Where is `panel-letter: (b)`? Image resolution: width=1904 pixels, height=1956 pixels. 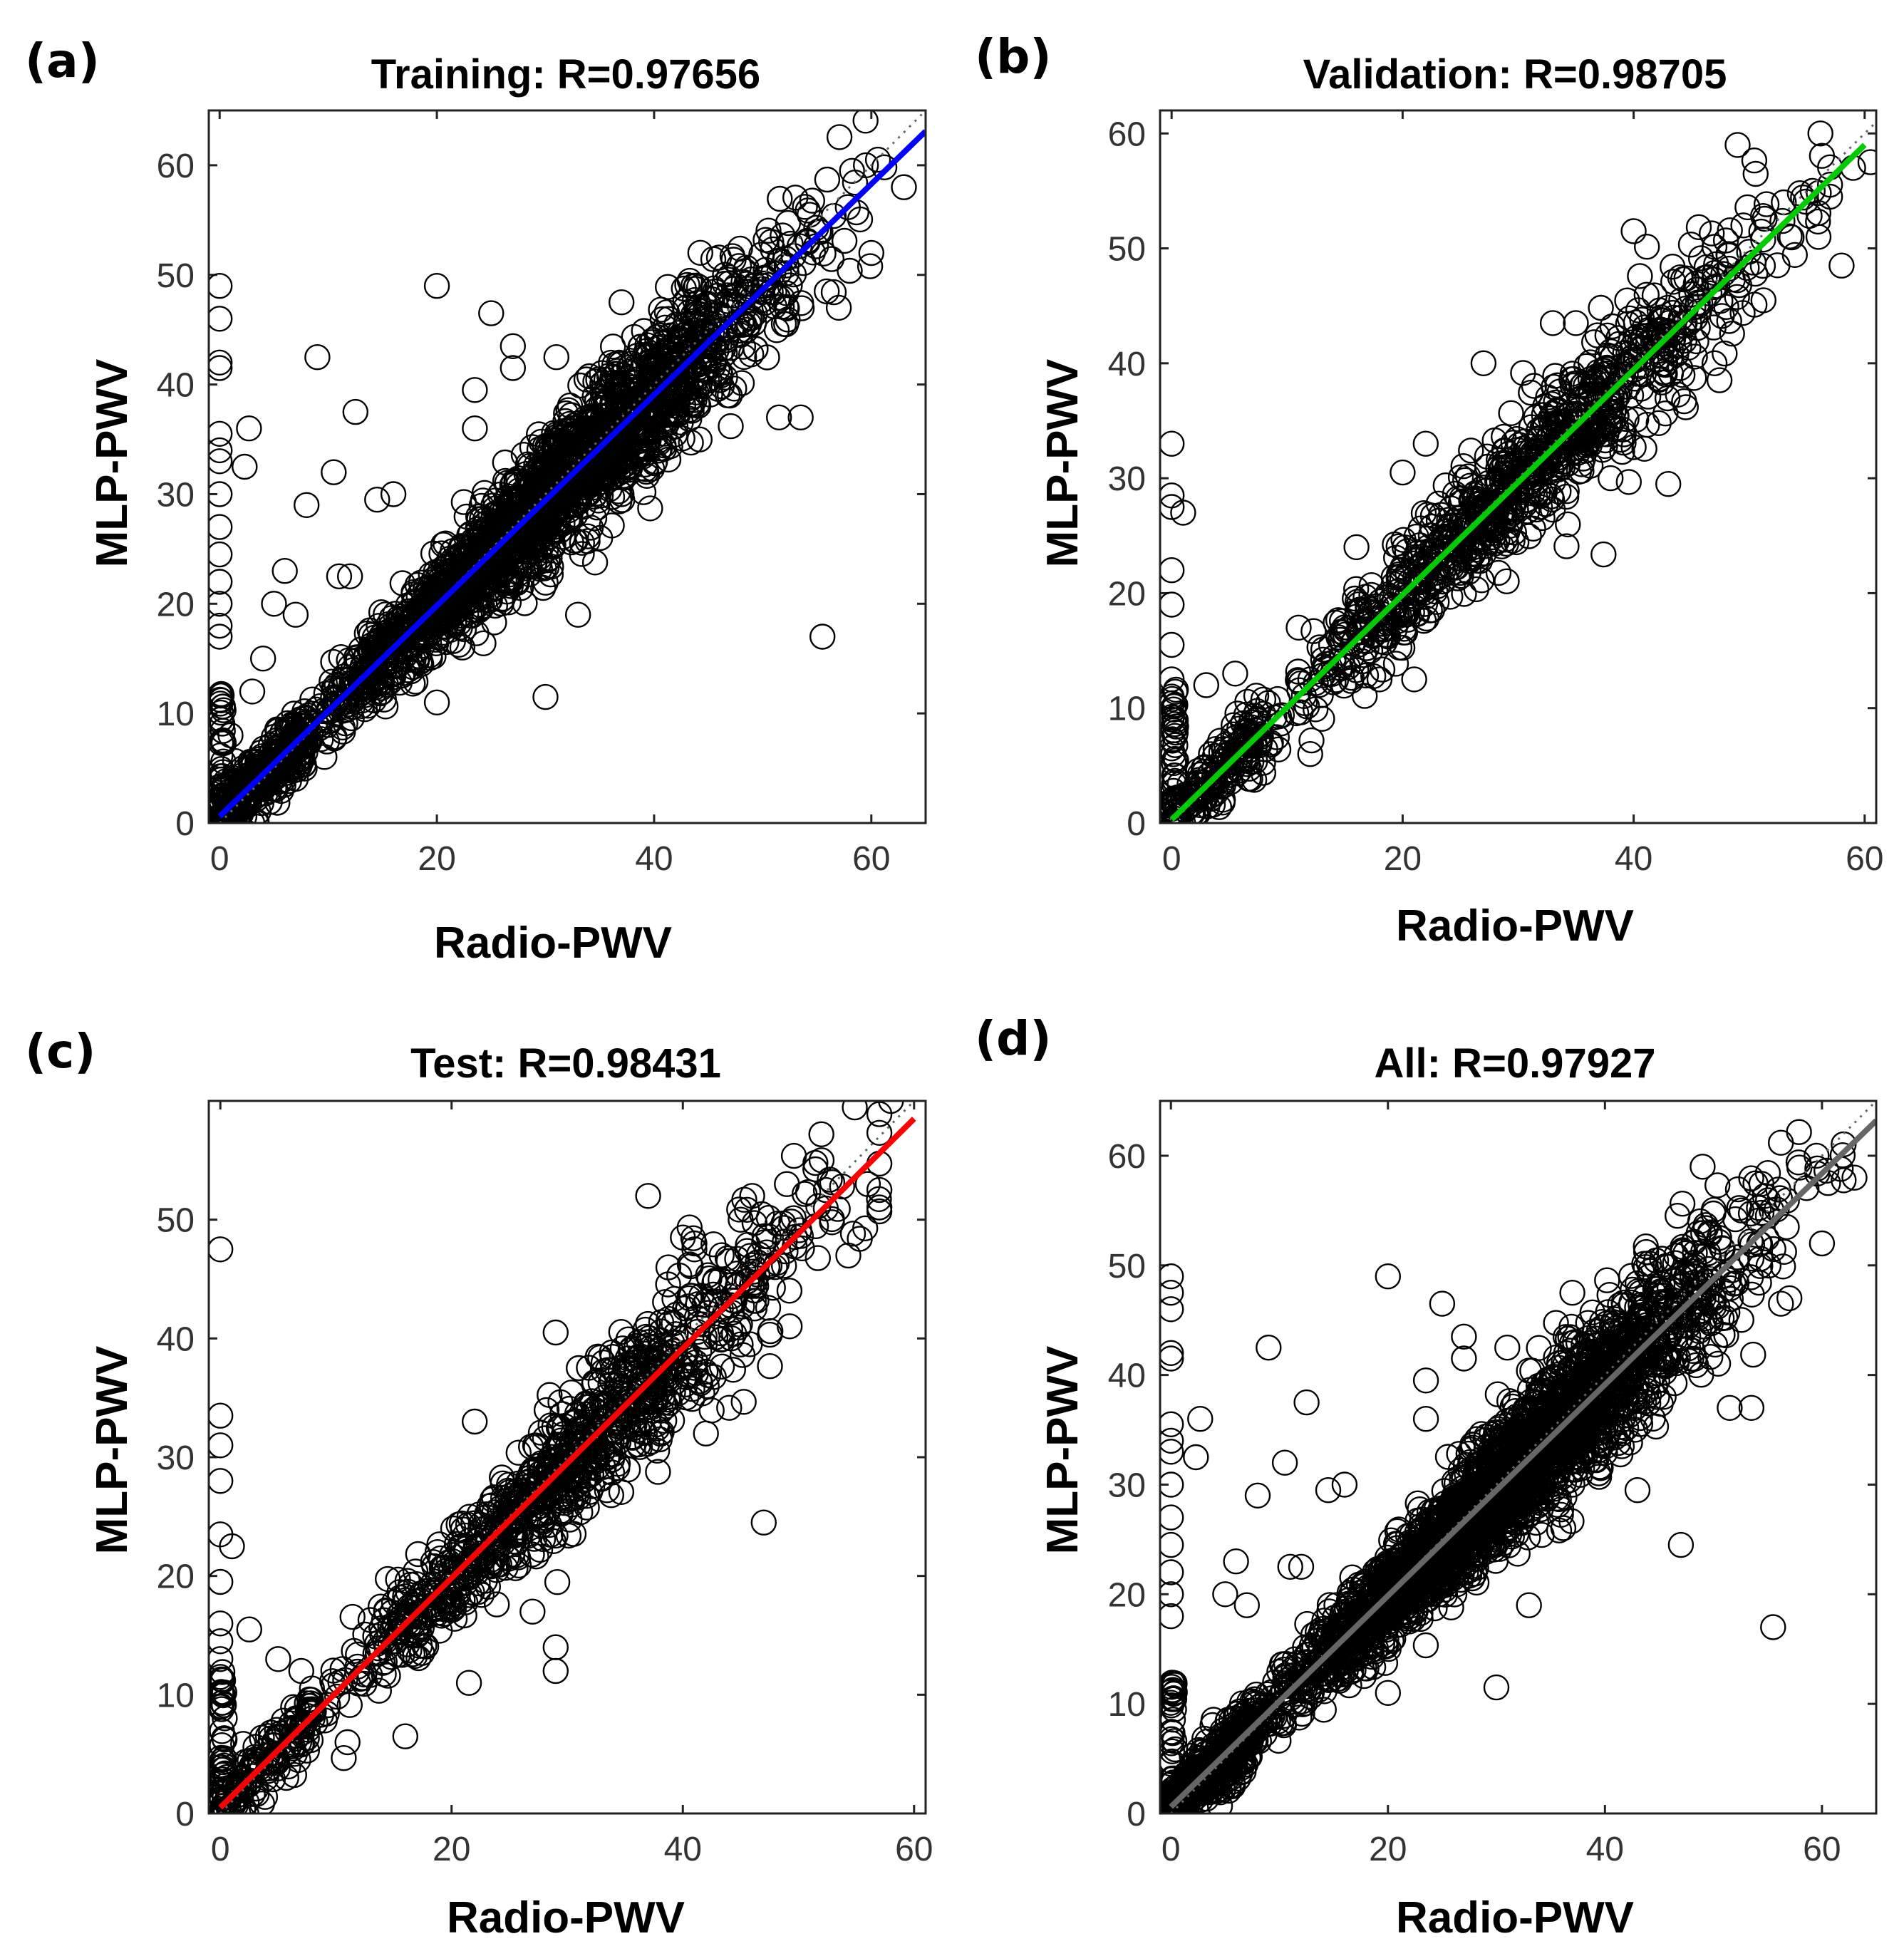 panel-letter: (b) is located at coordinates (1013, 56).